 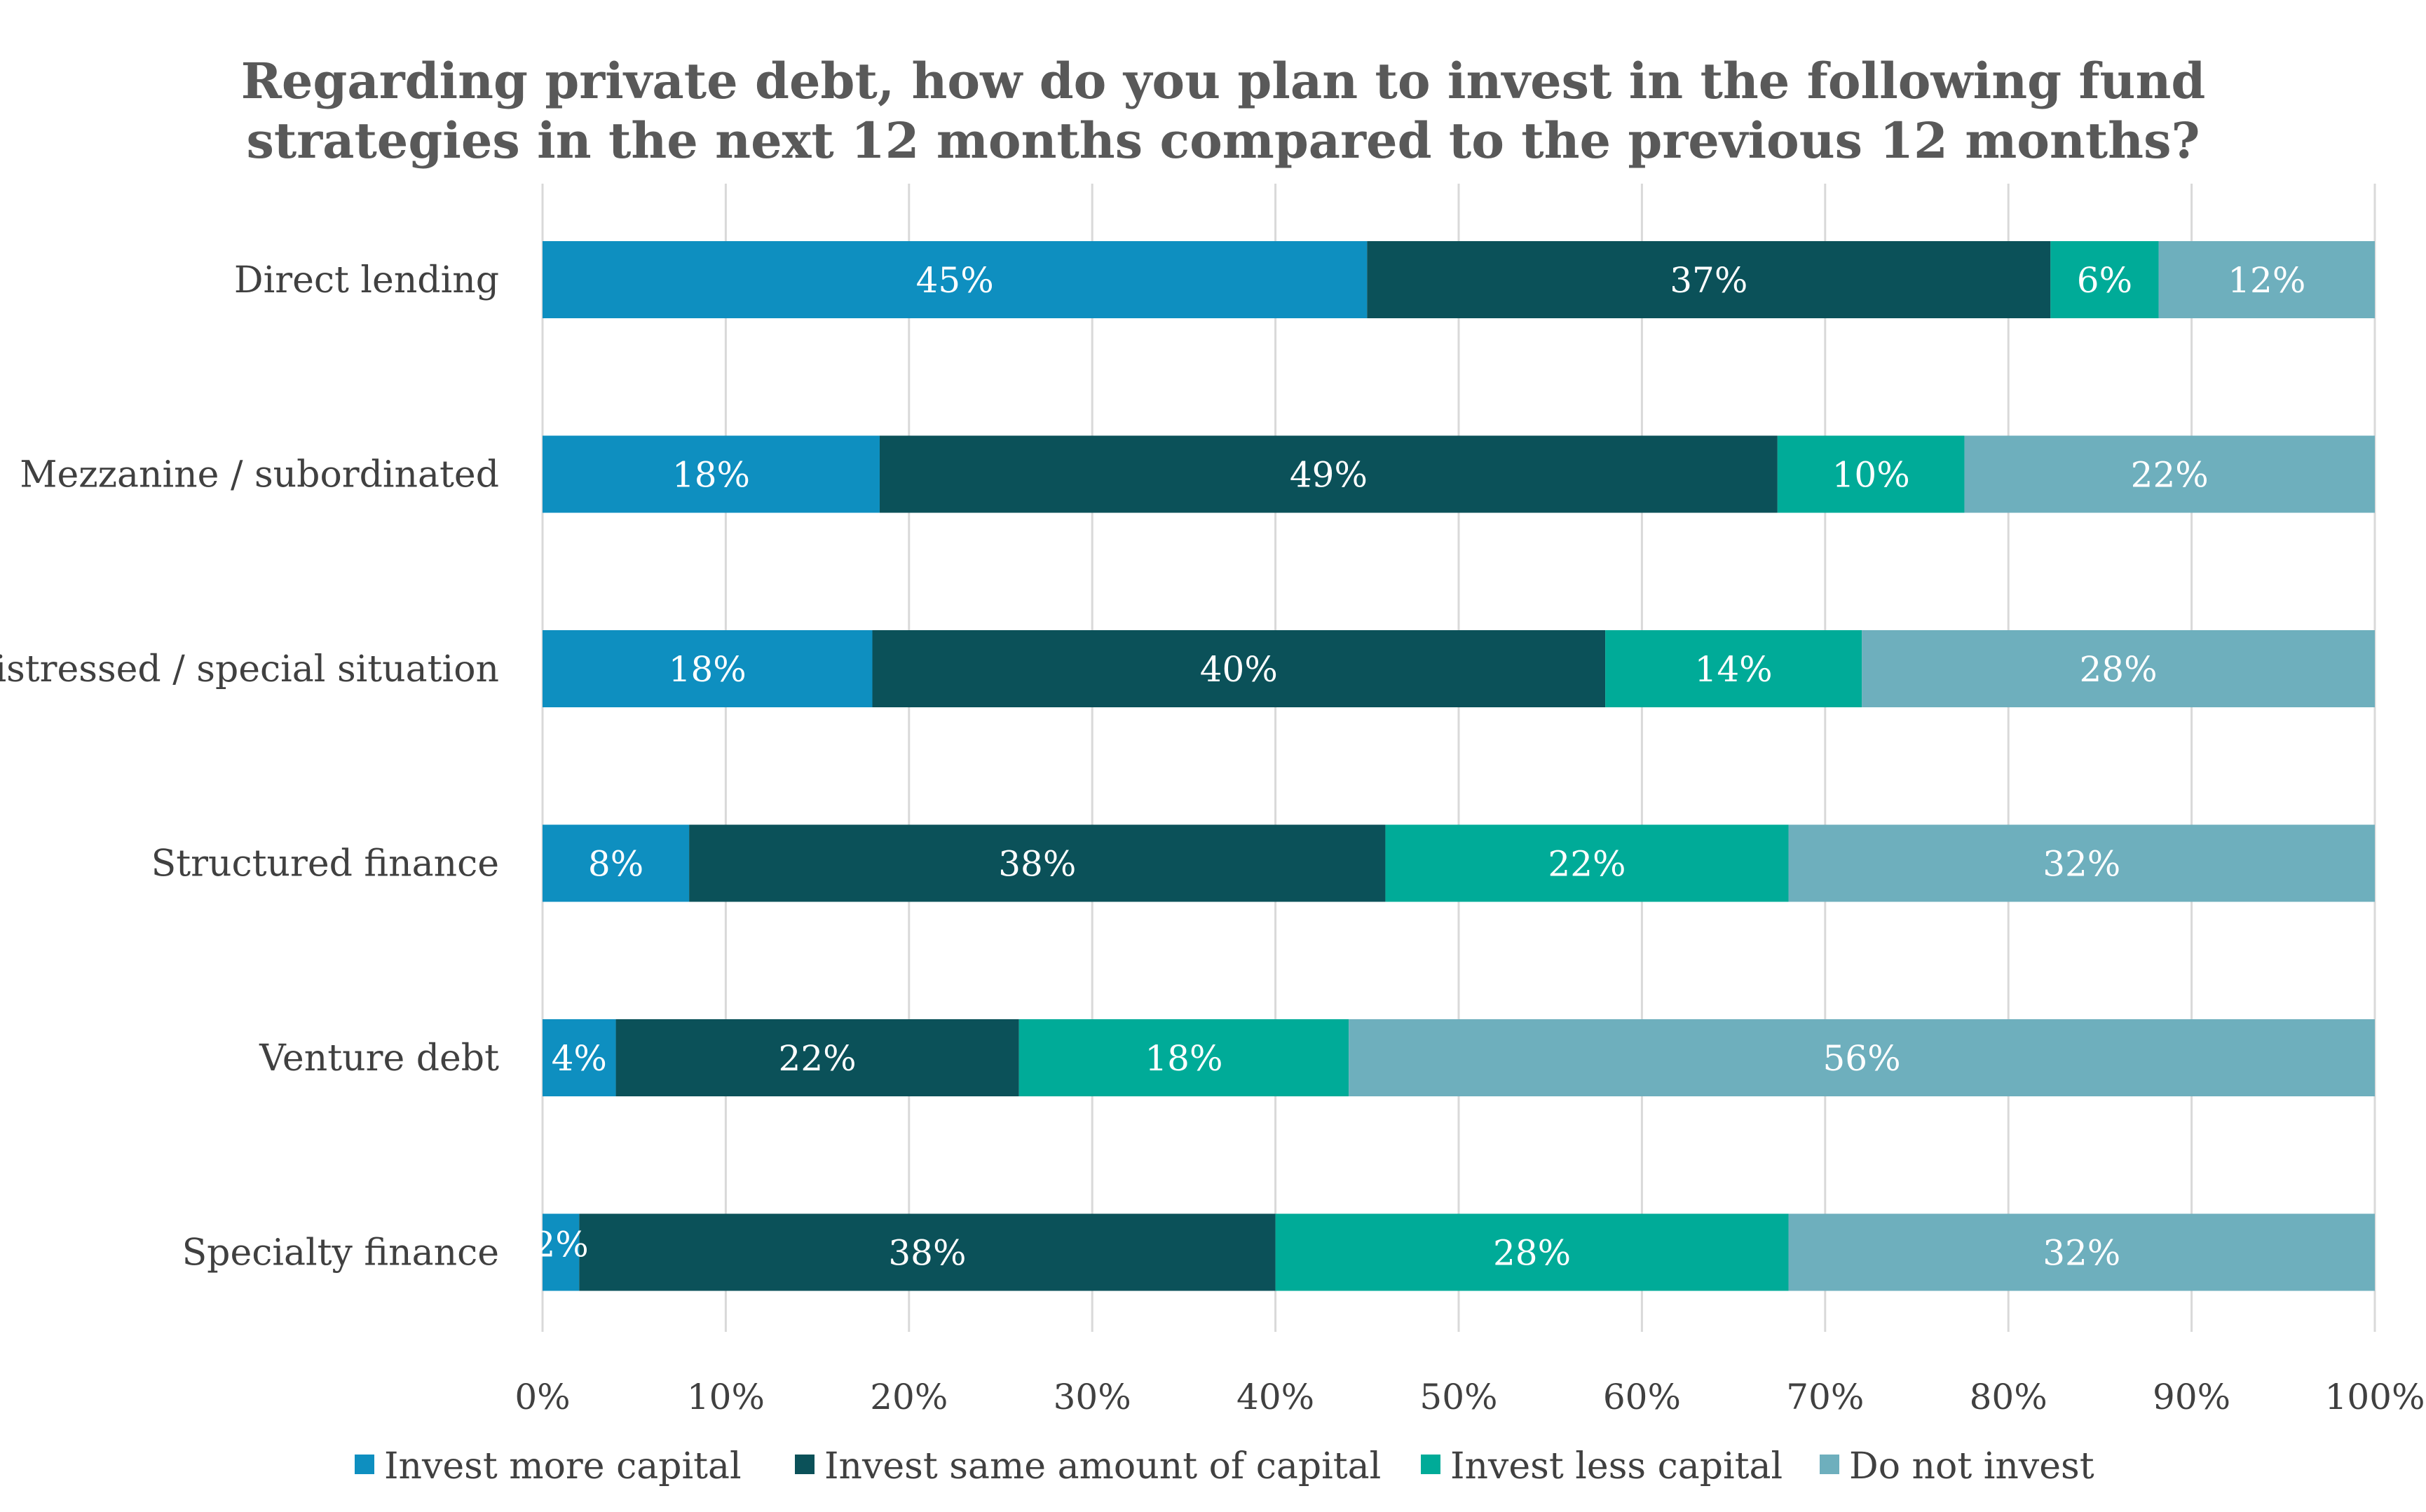 I want to click on data-label: 14%, so click(x=1734, y=669).